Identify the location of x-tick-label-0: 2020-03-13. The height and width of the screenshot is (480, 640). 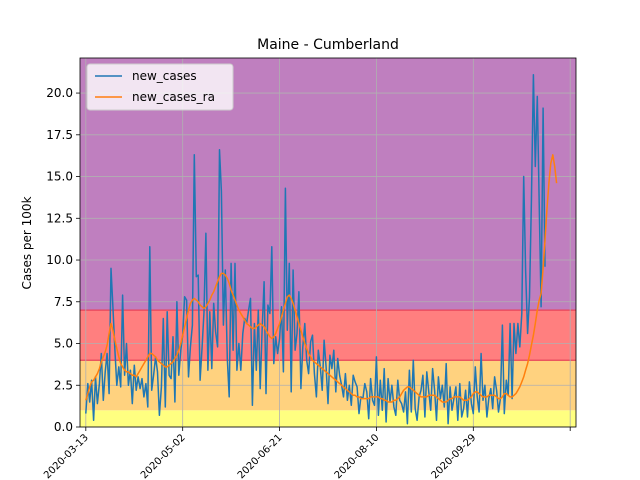
(66, 456).